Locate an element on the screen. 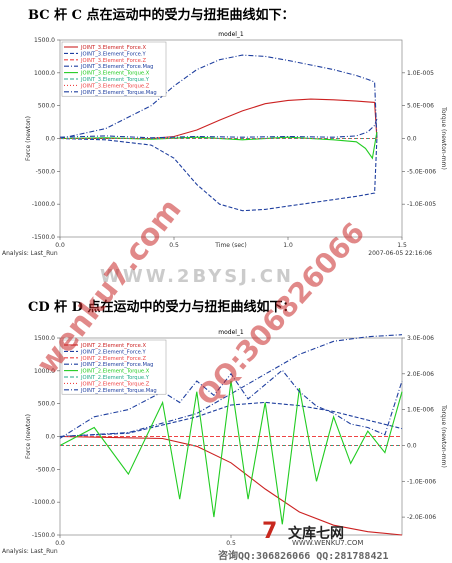 Image resolution: width=452 pixels, height=563 pixels. legend-entry-3: JOINT_2.Element_Force.Mag is located at coordinates (116, 365).